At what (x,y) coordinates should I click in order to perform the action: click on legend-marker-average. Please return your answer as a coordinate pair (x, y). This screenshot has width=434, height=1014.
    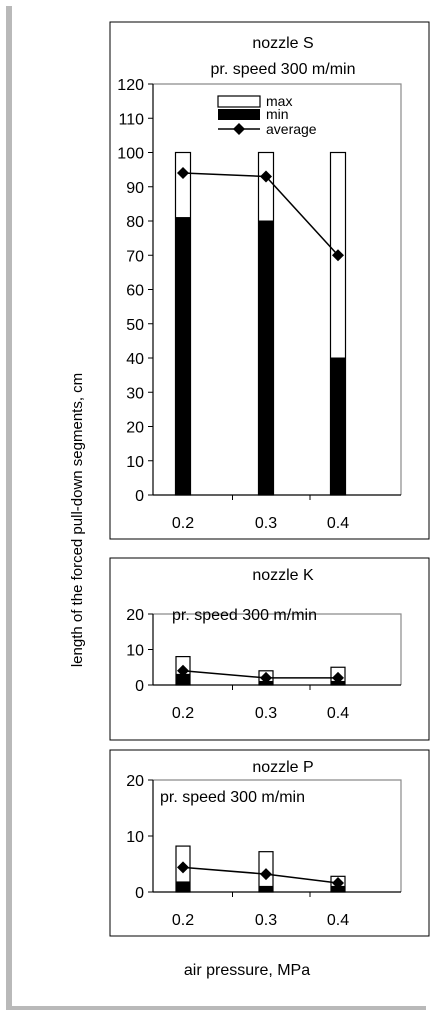
    Looking at the image, I should click on (239, 129).